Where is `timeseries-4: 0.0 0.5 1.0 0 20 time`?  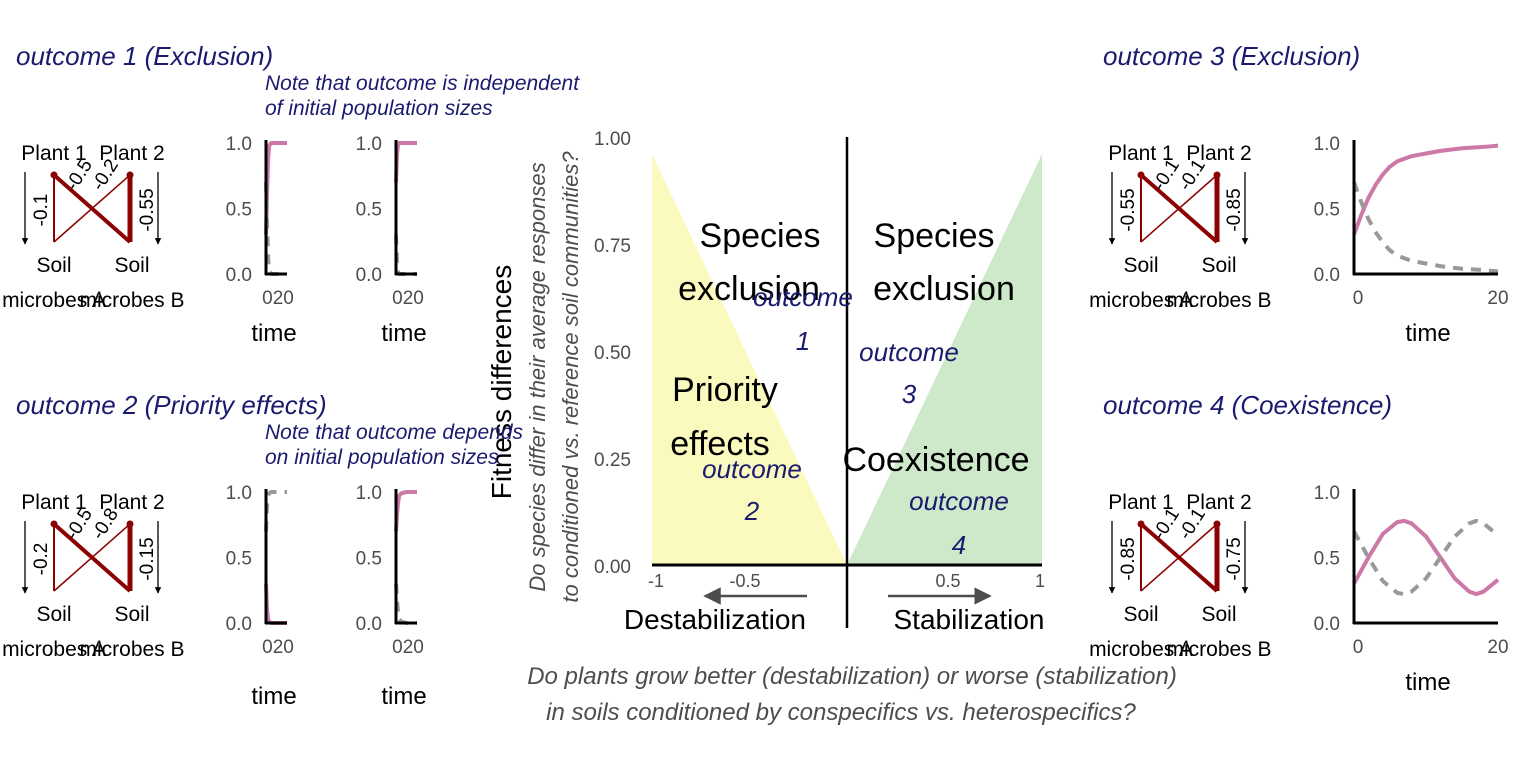
timeseries-4: 0.0 0.5 1.0 0 20 time is located at coordinates (1411, 240).